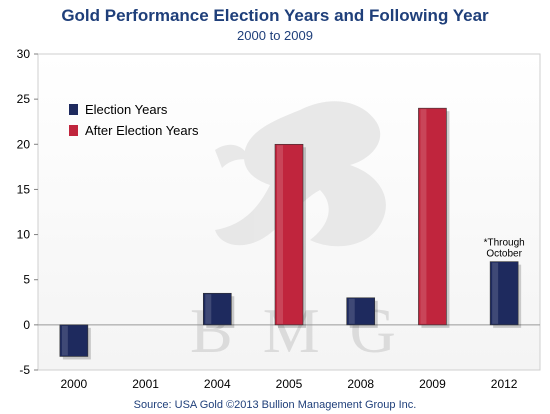 This screenshot has width=550, height=414. Describe the element at coordinates (275, 35) in the screenshot. I see `chart-subtitle: 2000 to 2009` at that location.